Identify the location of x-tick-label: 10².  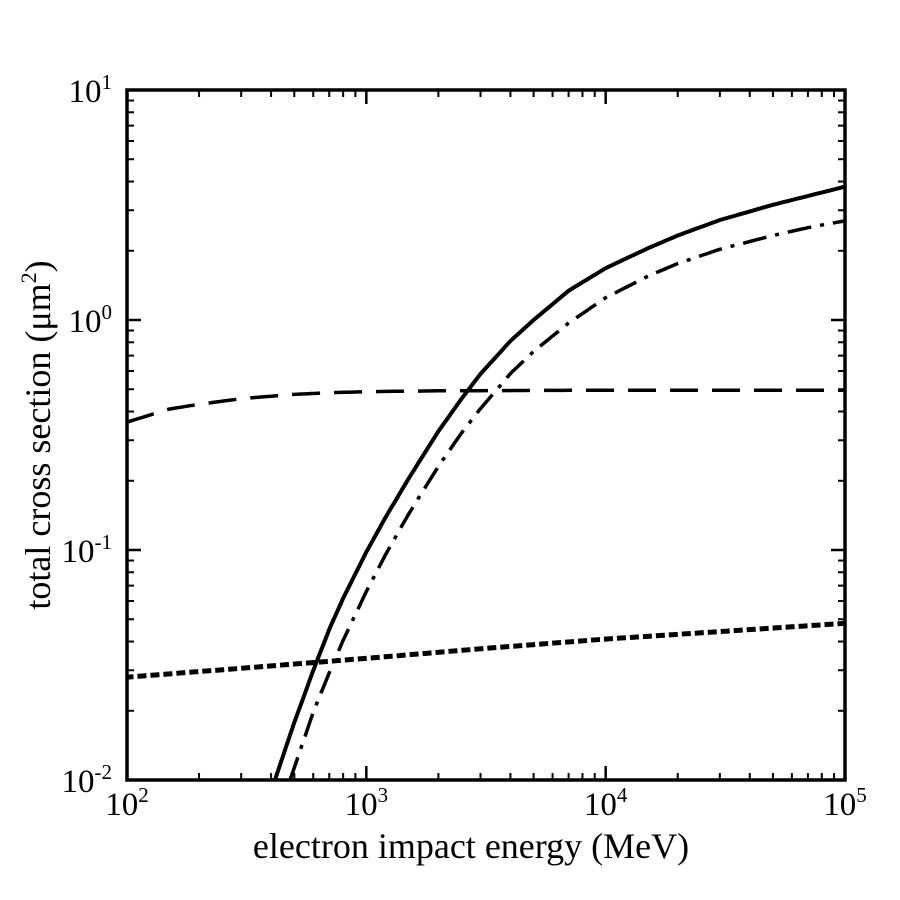
(127, 803).